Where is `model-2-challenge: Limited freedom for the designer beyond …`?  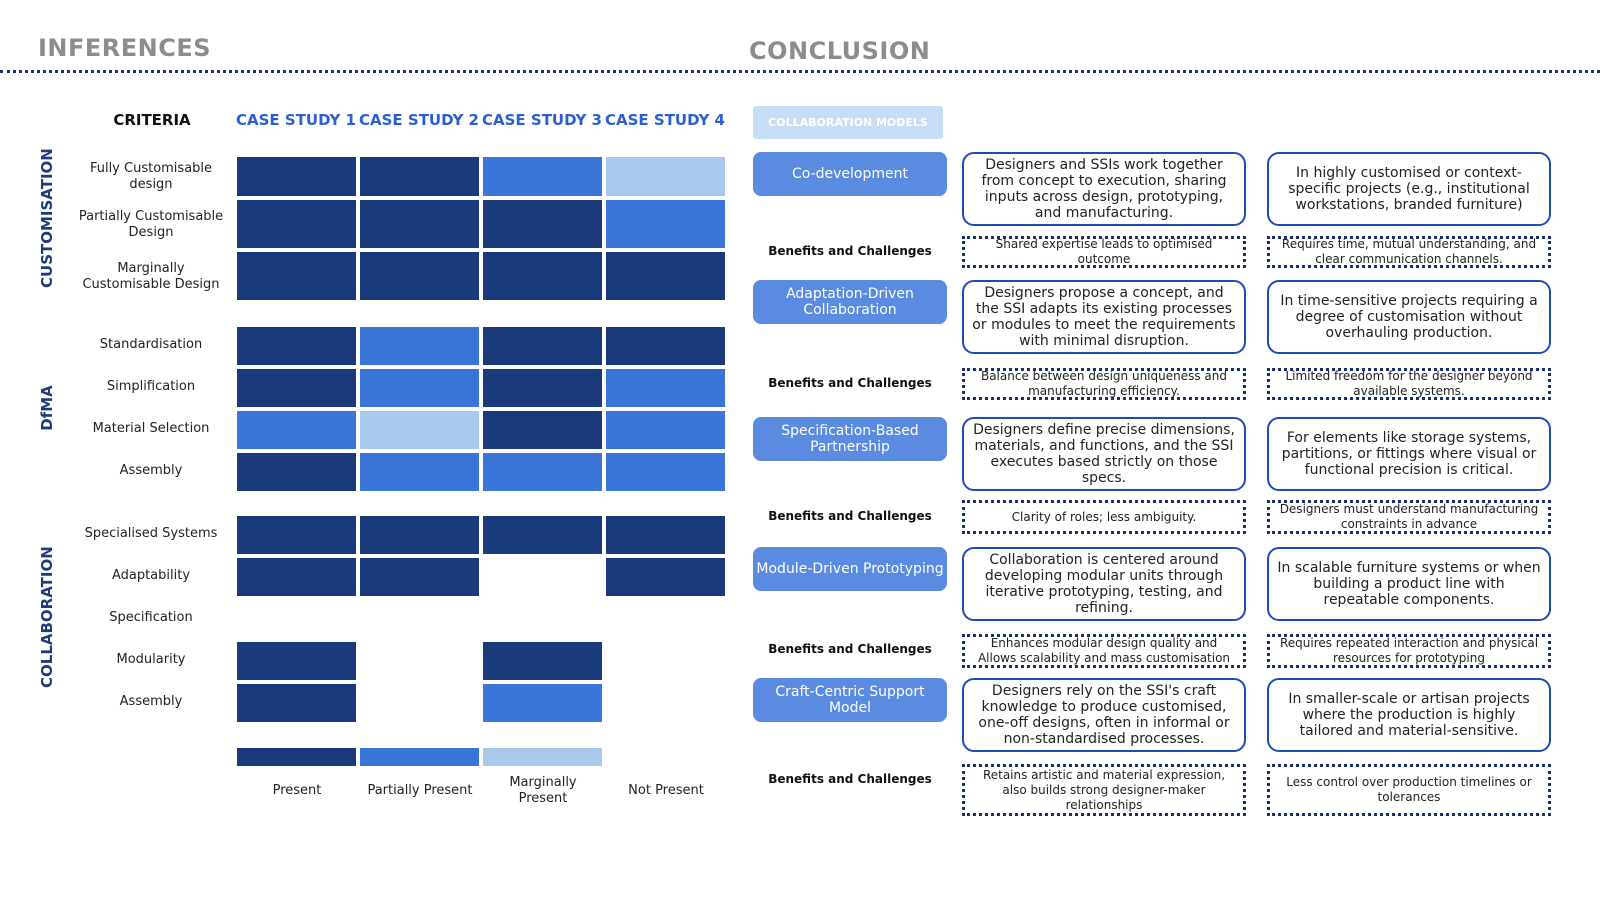 model-2-challenge: Limited freedom for the designer beyond … is located at coordinates (1409, 384).